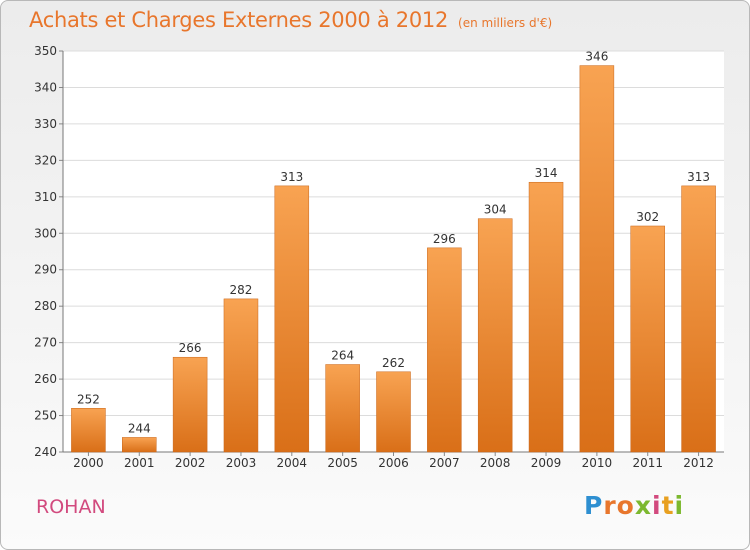 Image resolution: width=750 pixels, height=550 pixels. What do you see at coordinates (88, 399) in the screenshot?
I see `bar-value-label: 252` at bounding box center [88, 399].